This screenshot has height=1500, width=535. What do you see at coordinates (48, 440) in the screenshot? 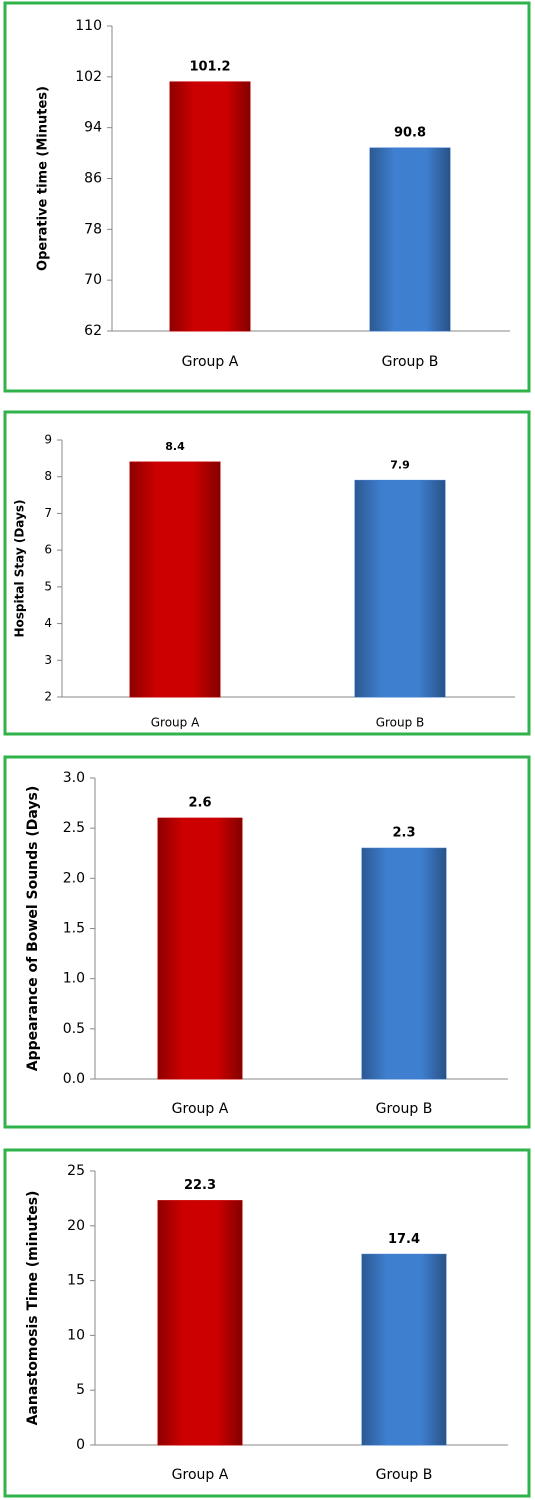
I see `y-tick-label: 9` at bounding box center [48, 440].